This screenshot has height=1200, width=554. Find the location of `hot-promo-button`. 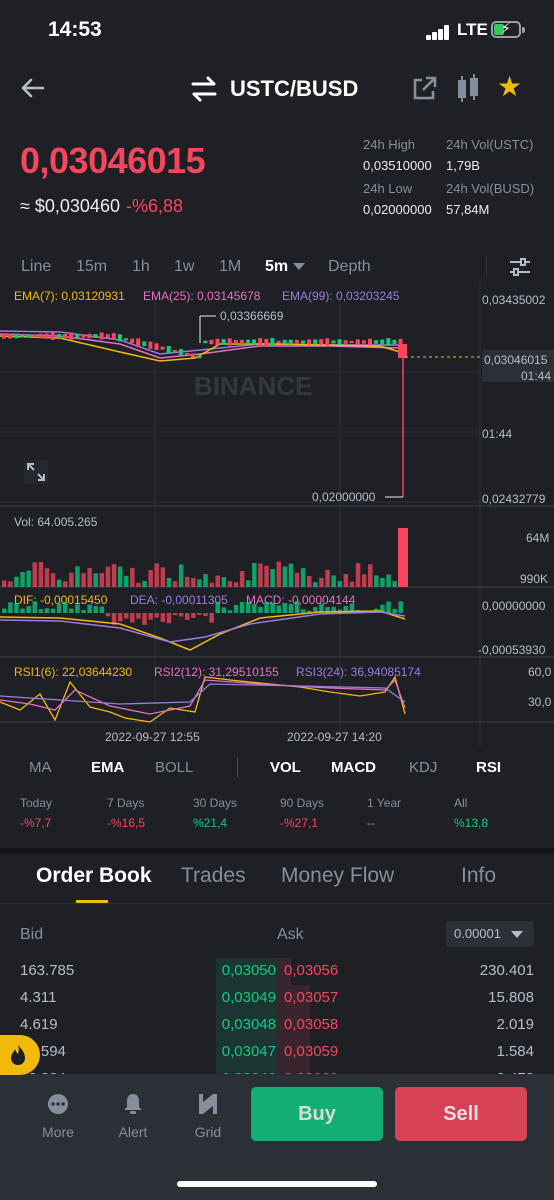

hot-promo-button is located at coordinates (20, 1055).